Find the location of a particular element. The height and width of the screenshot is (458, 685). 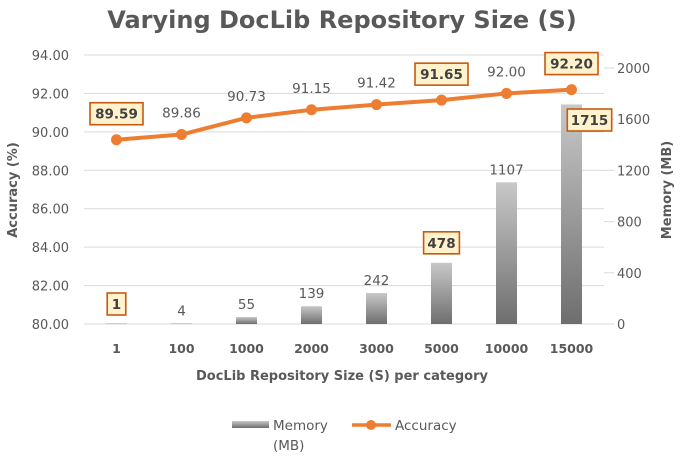

legend-bar-swatch-icon is located at coordinates (250, 424).